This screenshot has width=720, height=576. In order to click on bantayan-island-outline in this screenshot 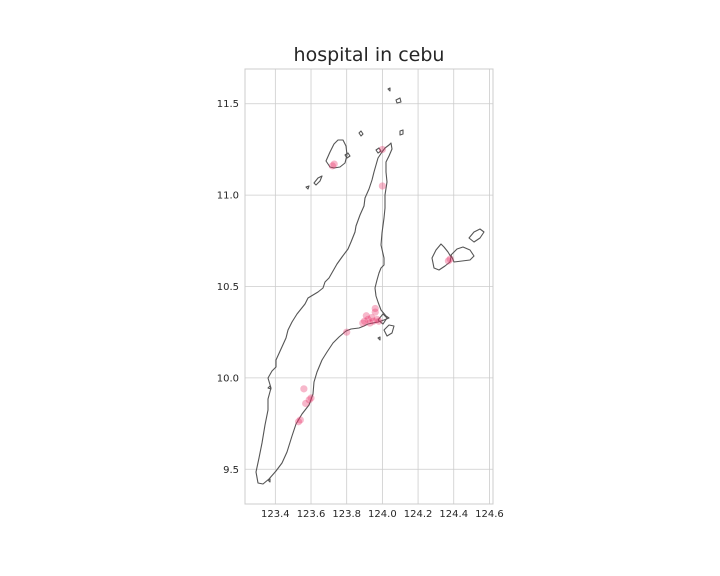, I will do `click(336, 154)`.